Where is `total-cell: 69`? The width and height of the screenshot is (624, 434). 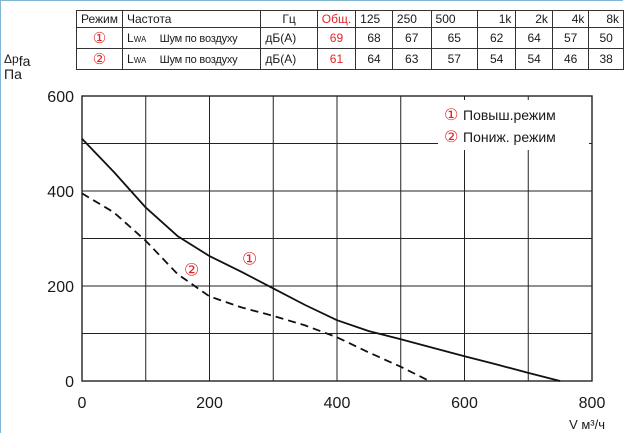 total-cell: 69 is located at coordinates (336, 38).